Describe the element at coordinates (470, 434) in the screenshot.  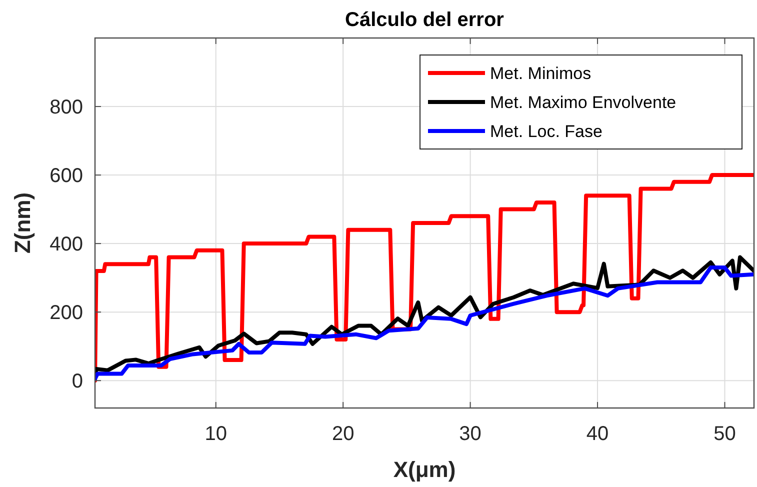
I see `x-tick-label: 30` at that location.